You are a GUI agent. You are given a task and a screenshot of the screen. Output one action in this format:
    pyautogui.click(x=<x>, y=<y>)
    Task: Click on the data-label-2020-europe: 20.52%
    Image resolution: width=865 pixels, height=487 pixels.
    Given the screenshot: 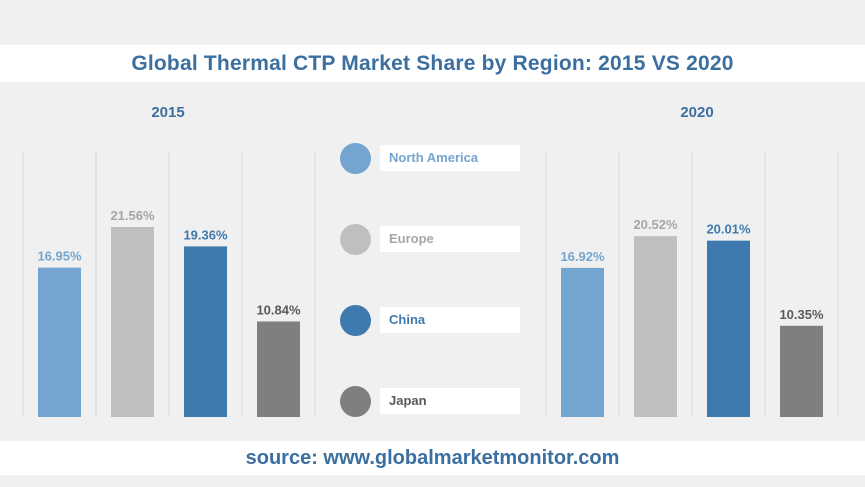 What is the action you would take?
    pyautogui.click(x=655, y=224)
    